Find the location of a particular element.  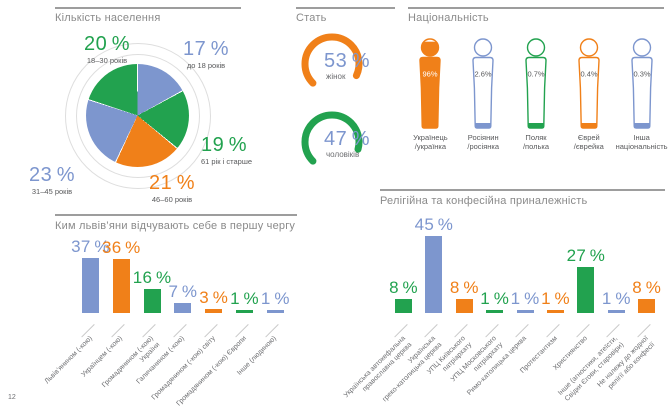

pie-slice-value: 19 % is located at coordinates (224, 145).